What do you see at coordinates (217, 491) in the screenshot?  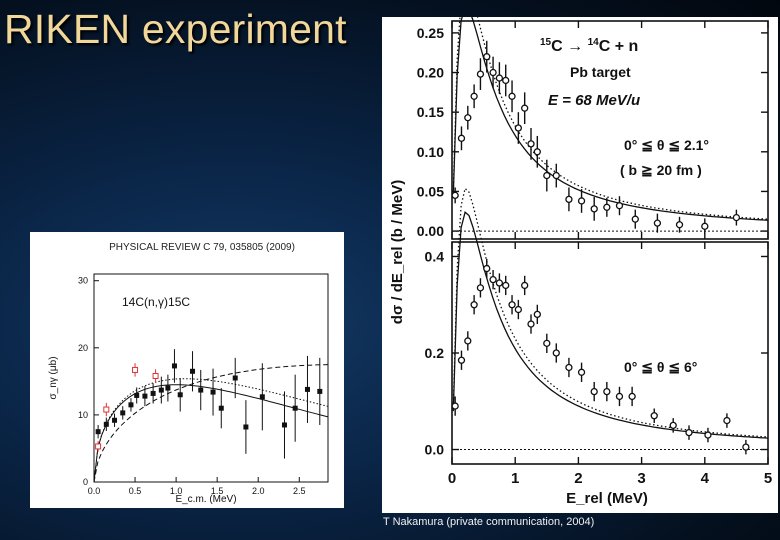 I see `x-tick-label: 1.5` at bounding box center [217, 491].